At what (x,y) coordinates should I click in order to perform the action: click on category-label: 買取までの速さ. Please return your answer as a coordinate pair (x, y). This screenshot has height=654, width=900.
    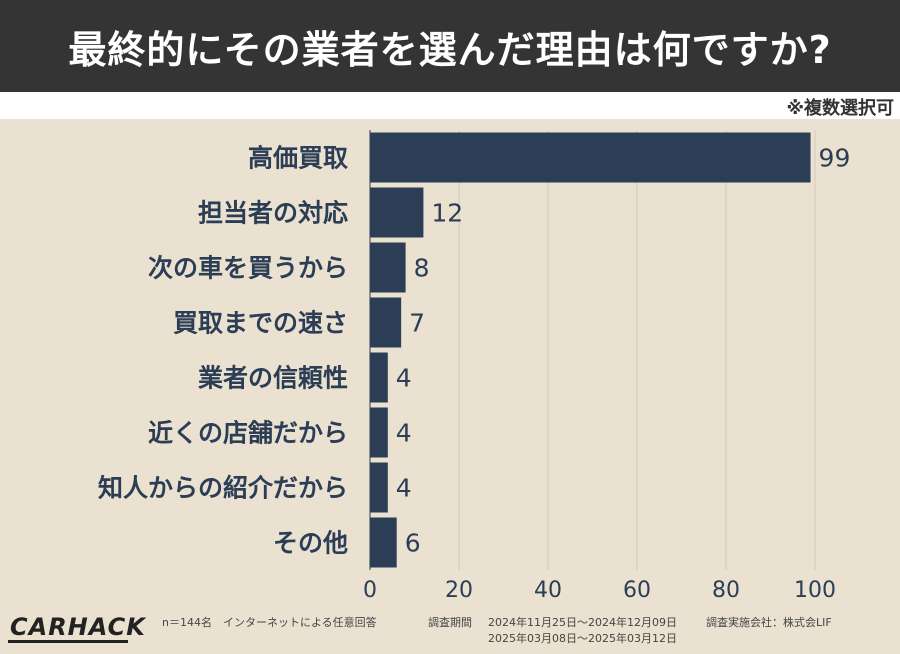
    Looking at the image, I should click on (260, 323).